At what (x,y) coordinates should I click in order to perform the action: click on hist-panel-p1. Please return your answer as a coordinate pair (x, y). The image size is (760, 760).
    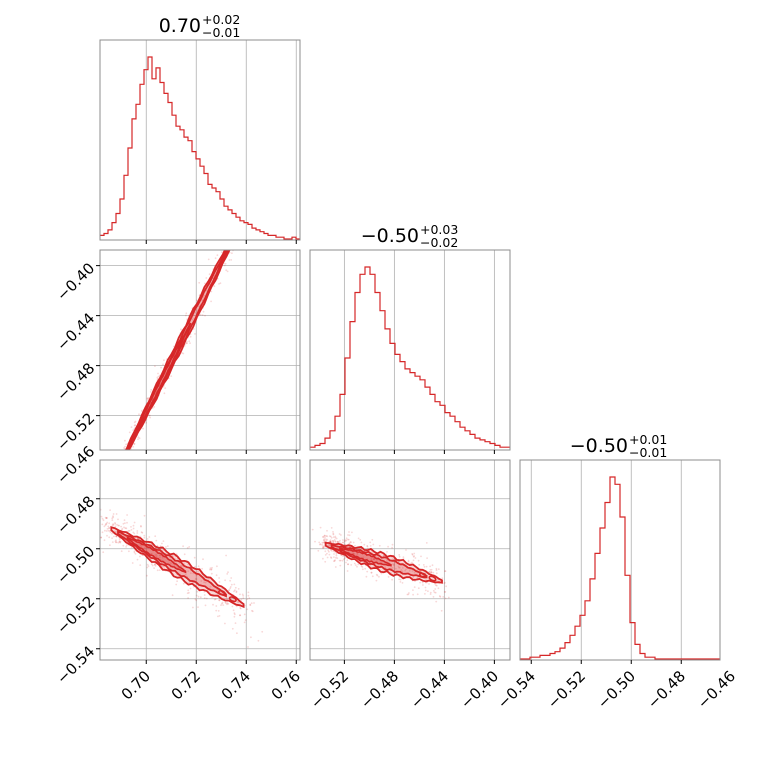
    Looking at the image, I should click on (200, 141).